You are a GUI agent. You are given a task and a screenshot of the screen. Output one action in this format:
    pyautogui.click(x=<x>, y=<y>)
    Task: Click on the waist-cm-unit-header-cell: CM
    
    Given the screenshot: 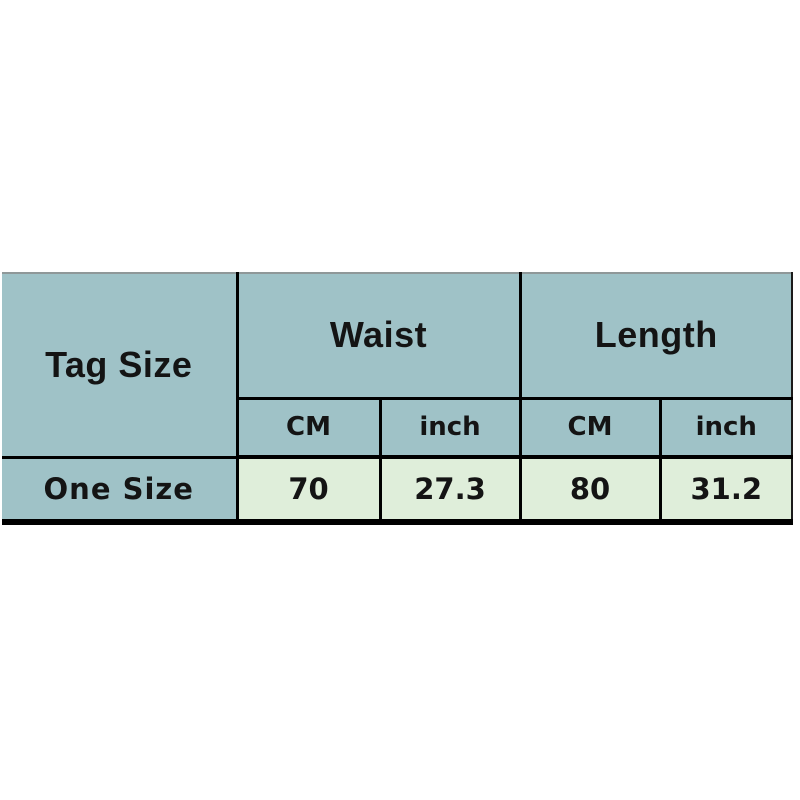 What is the action you would take?
    pyautogui.click(x=307, y=429)
    